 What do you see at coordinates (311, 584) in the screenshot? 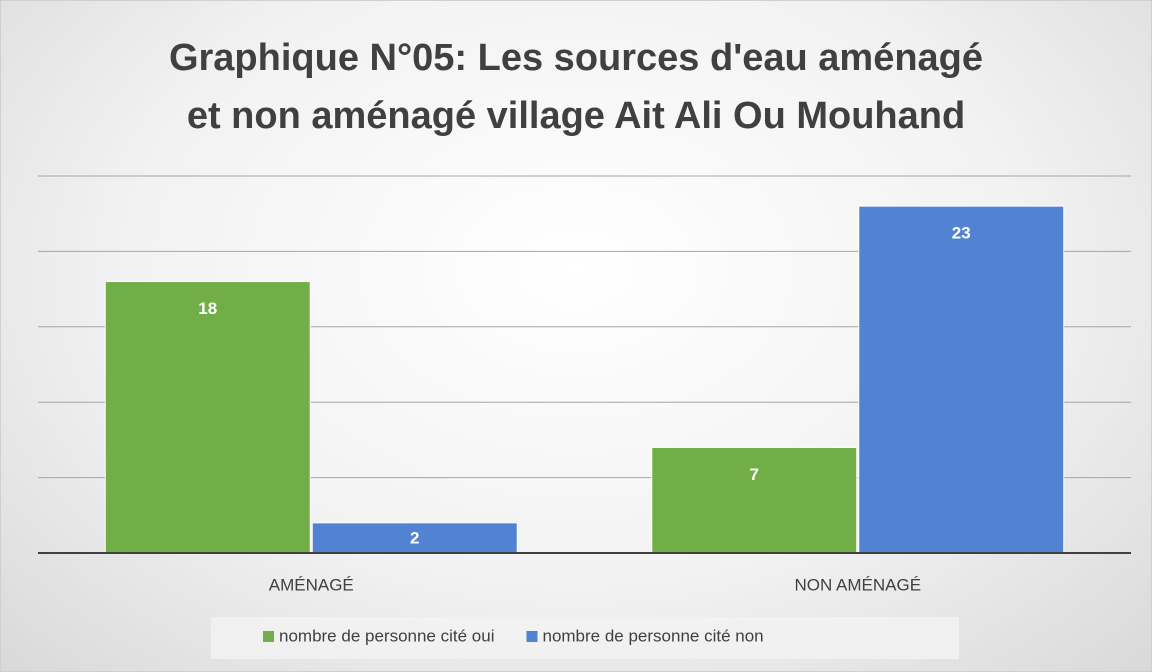
I see `x-tick-label: AMÉNAGÉ` at bounding box center [311, 584].